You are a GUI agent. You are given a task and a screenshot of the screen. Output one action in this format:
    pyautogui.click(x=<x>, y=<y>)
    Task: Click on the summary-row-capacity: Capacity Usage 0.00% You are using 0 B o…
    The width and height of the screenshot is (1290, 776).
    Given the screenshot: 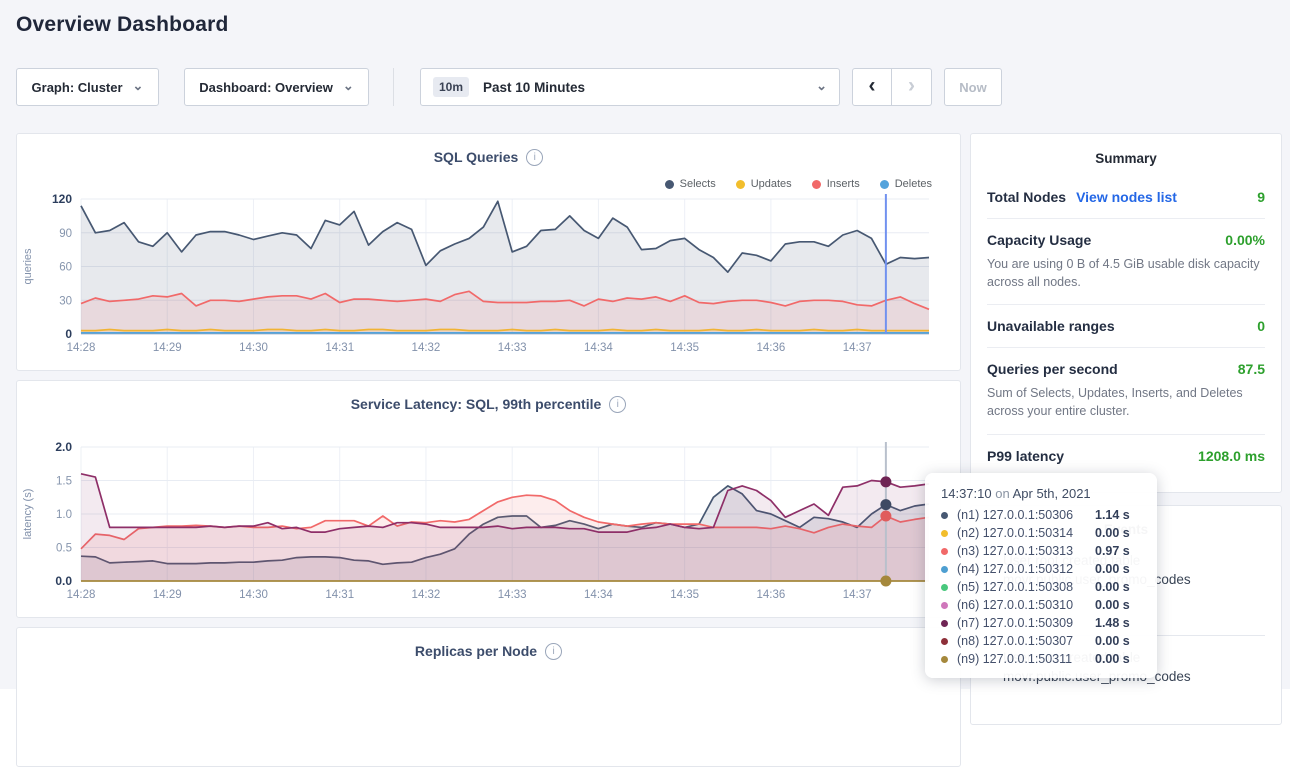 What is the action you would take?
    pyautogui.click(x=1126, y=261)
    